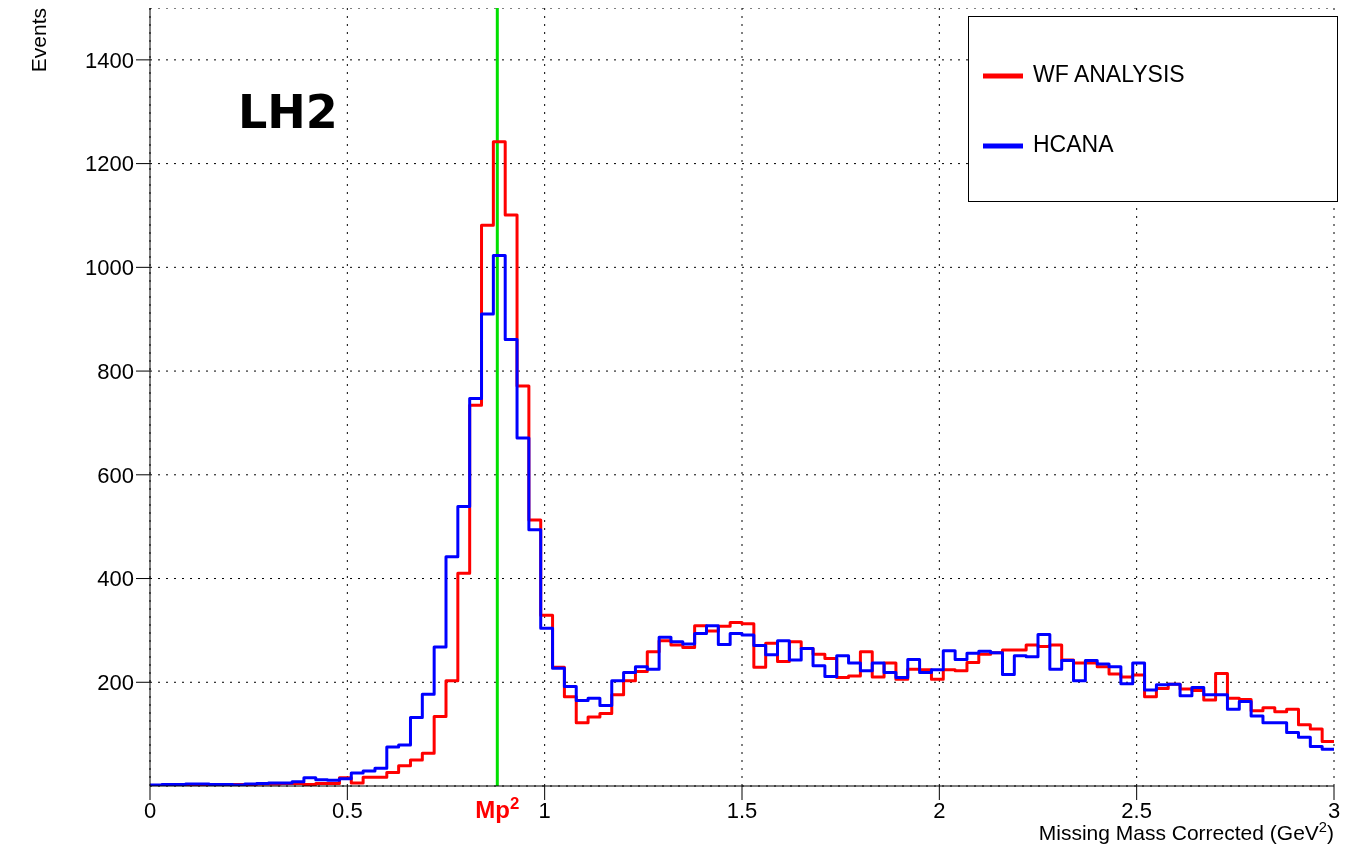 This screenshot has height=854, width=1354. Describe the element at coordinates (347, 810) in the screenshot. I see `x-tick-label: 0.5` at that location.